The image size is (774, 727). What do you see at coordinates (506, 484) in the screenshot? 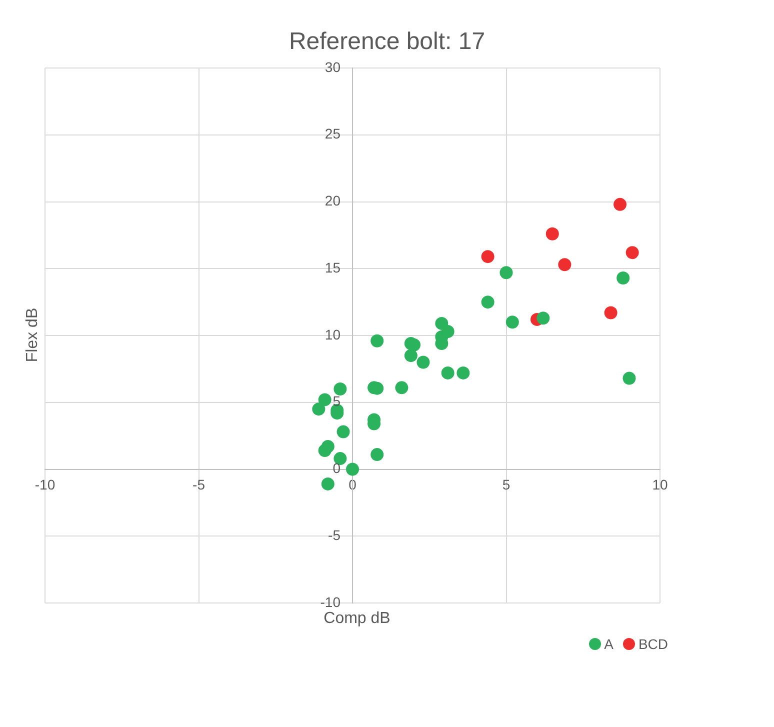
I see `x-tick-label: 5` at bounding box center [506, 484].